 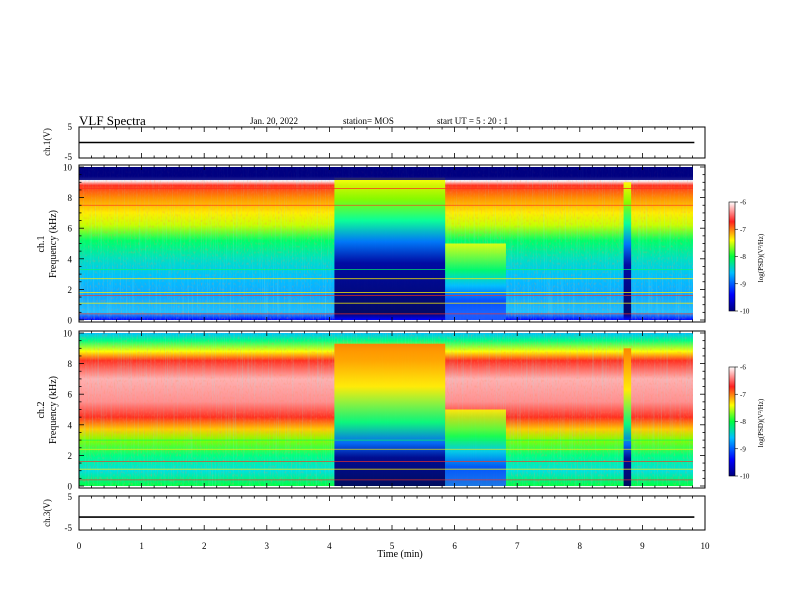 I want to click on ch1-colorbar-ramp, so click(x=732, y=256).